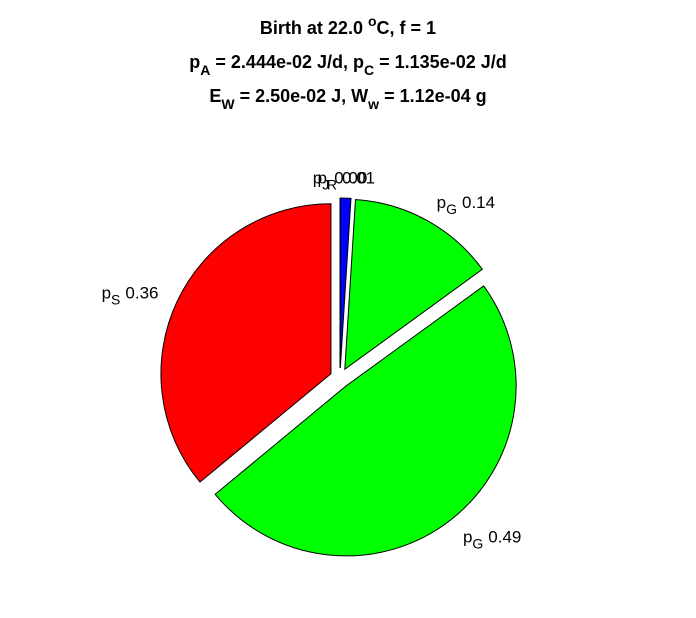 Image resolution: width=696 pixels, height=618 pixels. I want to click on title-sub: A, so click(205, 70).